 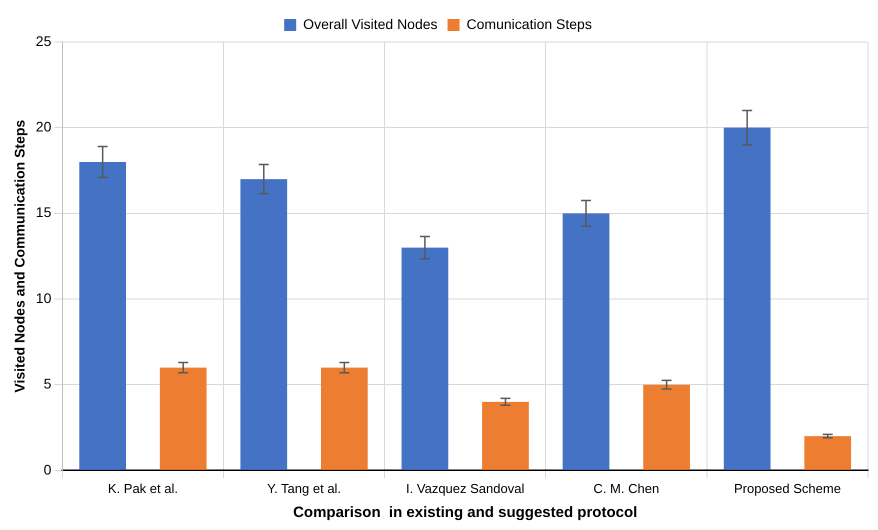 What do you see at coordinates (787, 488) in the screenshot?
I see `x-tick-label: Proposed Scheme` at bounding box center [787, 488].